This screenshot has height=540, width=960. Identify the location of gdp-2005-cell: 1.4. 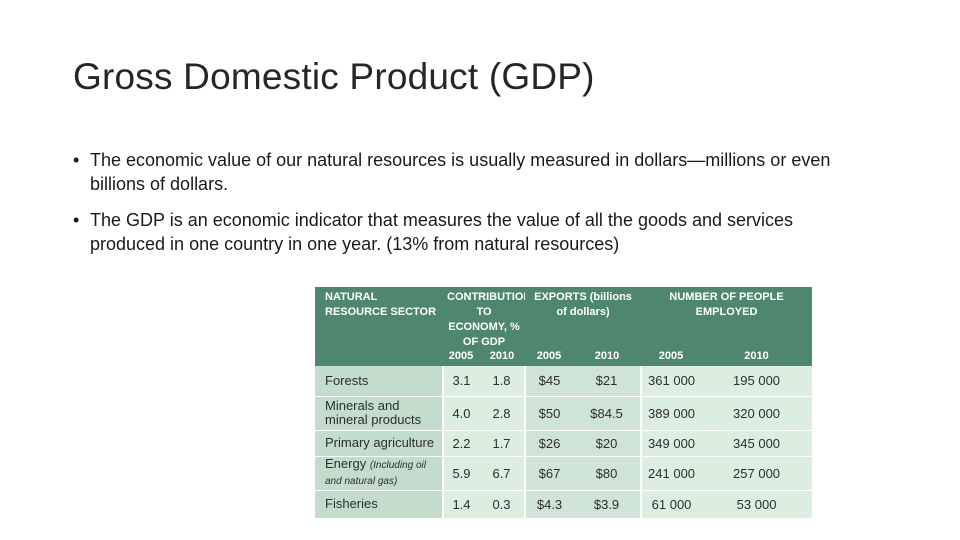
(460, 503).